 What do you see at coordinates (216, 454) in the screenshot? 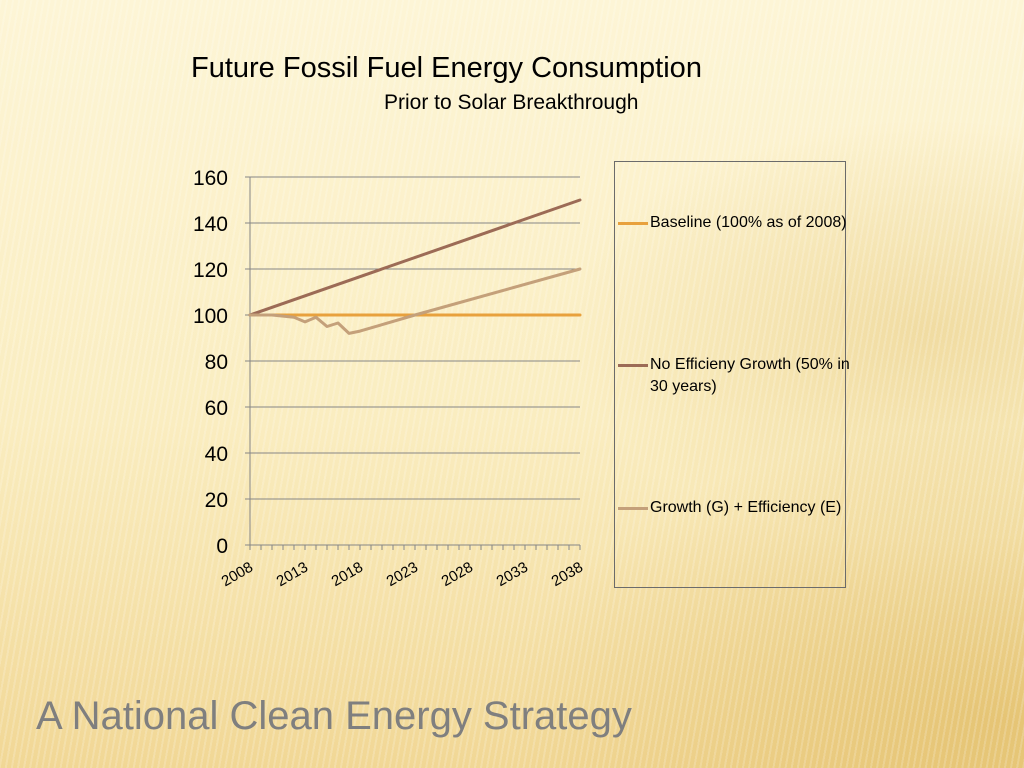
I see `y-tick-label: 40` at bounding box center [216, 454].